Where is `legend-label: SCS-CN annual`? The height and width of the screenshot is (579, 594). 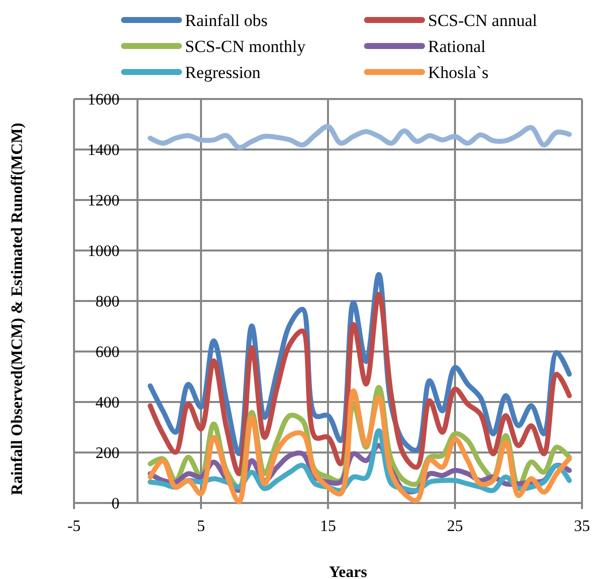 legend-label: SCS-CN annual is located at coordinates (483, 20).